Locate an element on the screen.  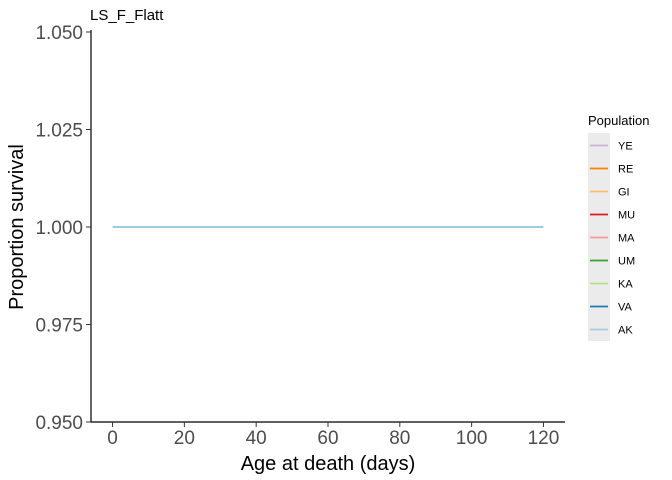
legend-items: YE RE GI MU MA UM KA VA AK is located at coordinates (612, 239).